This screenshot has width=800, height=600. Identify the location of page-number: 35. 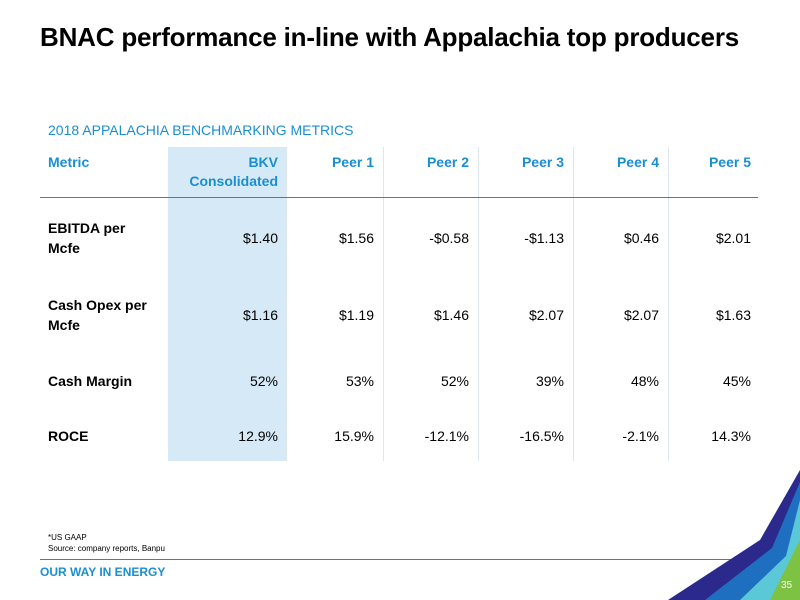
(787, 585).